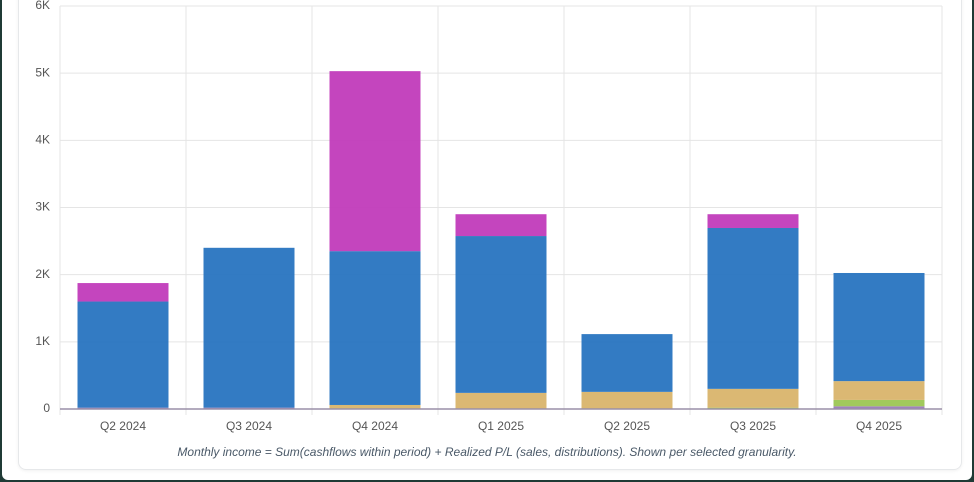 Image resolution: width=974 pixels, height=482 pixels. Describe the element at coordinates (627, 426) in the screenshot. I see `x-tick-label: Q2 2025` at that location.